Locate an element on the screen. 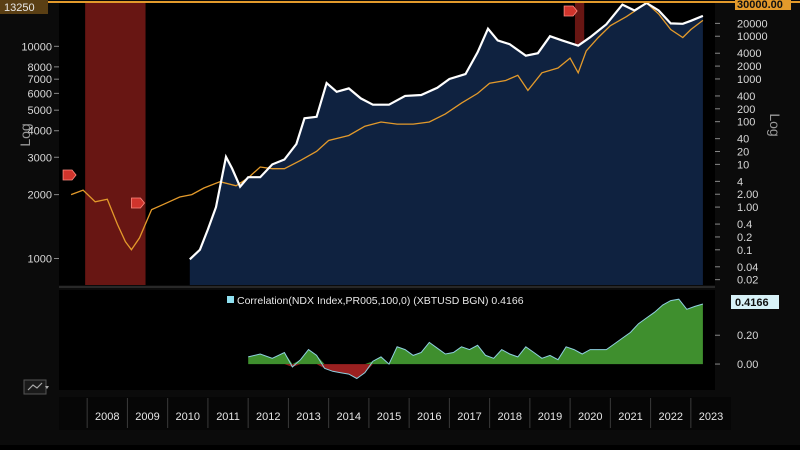 The height and width of the screenshot is (450, 800). corr-last-value-tag is located at coordinates (755, 302).